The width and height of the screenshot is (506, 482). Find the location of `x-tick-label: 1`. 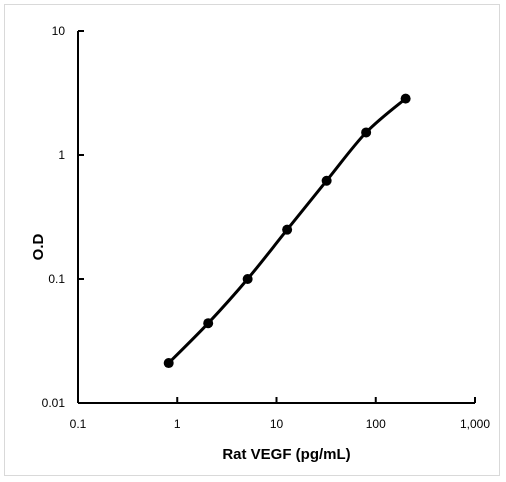

x-tick-label: 1 is located at coordinates (177, 424).